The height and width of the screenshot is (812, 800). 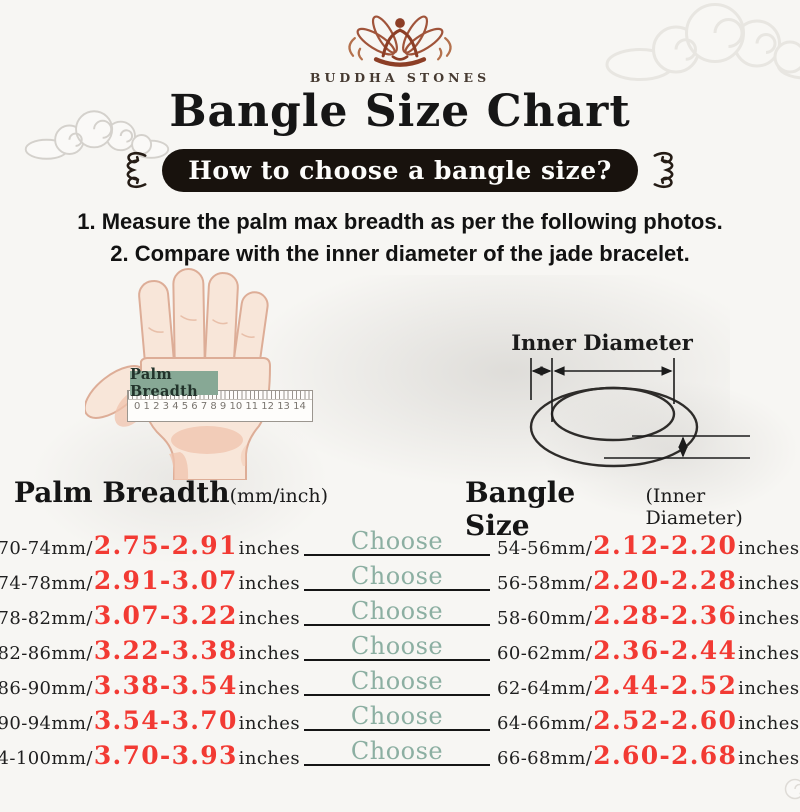 I want to click on ruler-number: 4, so click(x=175, y=406).